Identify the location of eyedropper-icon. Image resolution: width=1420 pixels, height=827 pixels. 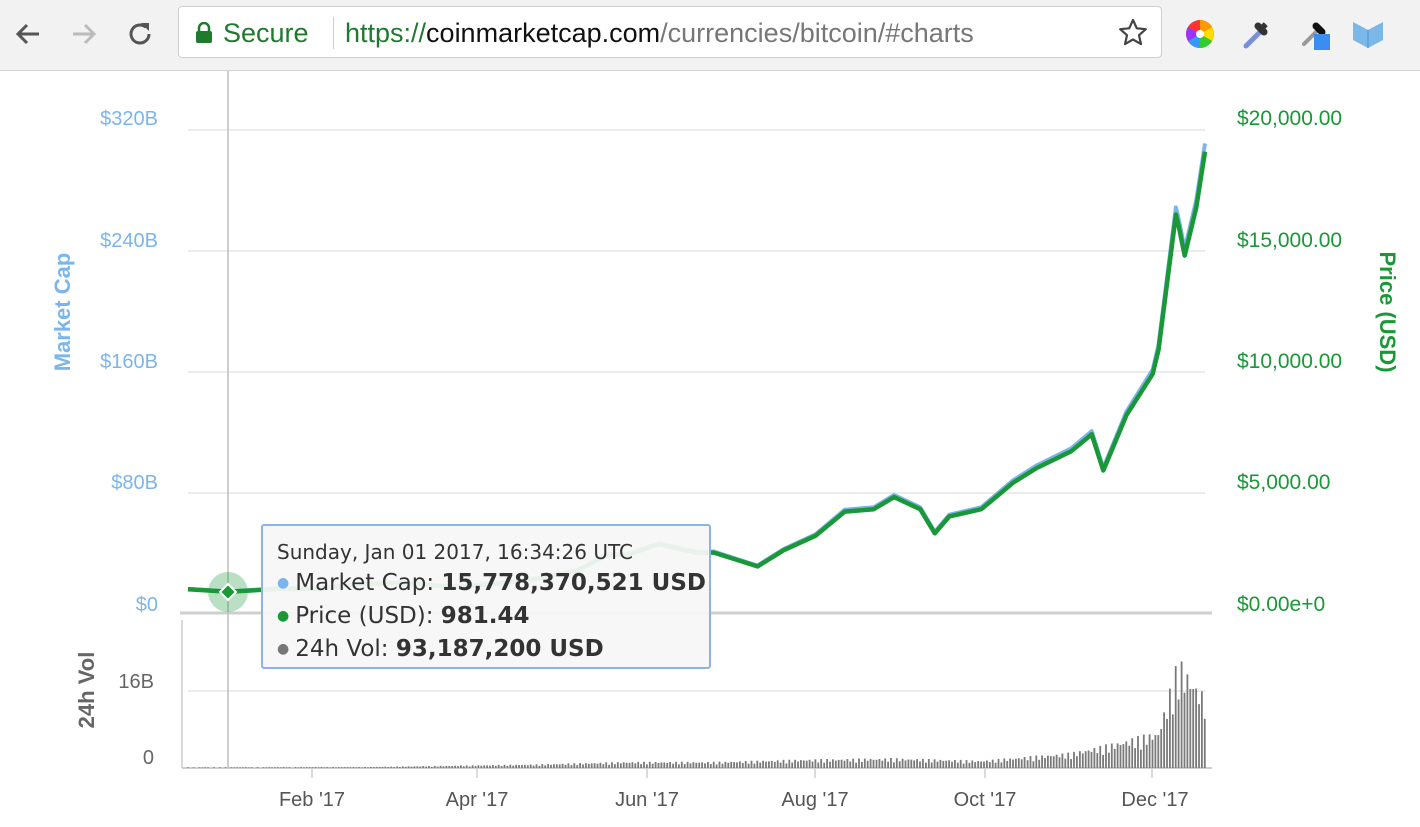
(1256, 34).